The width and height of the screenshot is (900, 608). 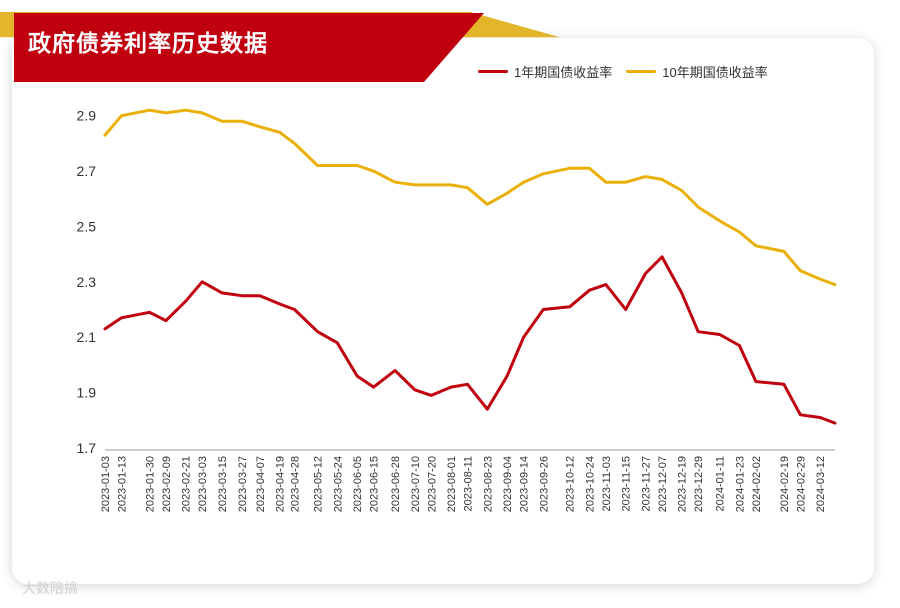 What do you see at coordinates (416, 484) in the screenshot?
I see `x-tick-label-16: 2023-07-10` at bounding box center [416, 484].